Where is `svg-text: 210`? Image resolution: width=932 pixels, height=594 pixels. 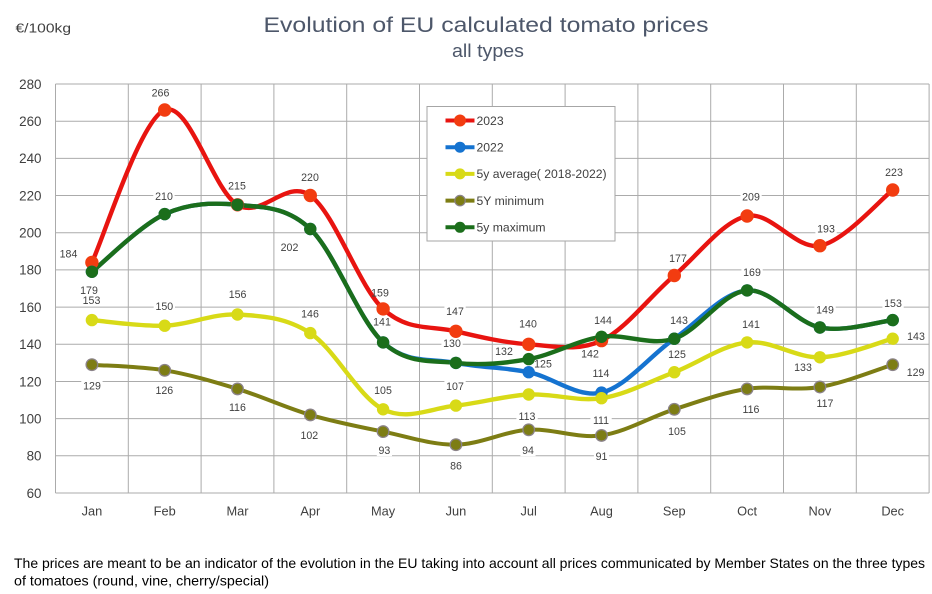
svg-text: 210 is located at coordinates (164, 197).